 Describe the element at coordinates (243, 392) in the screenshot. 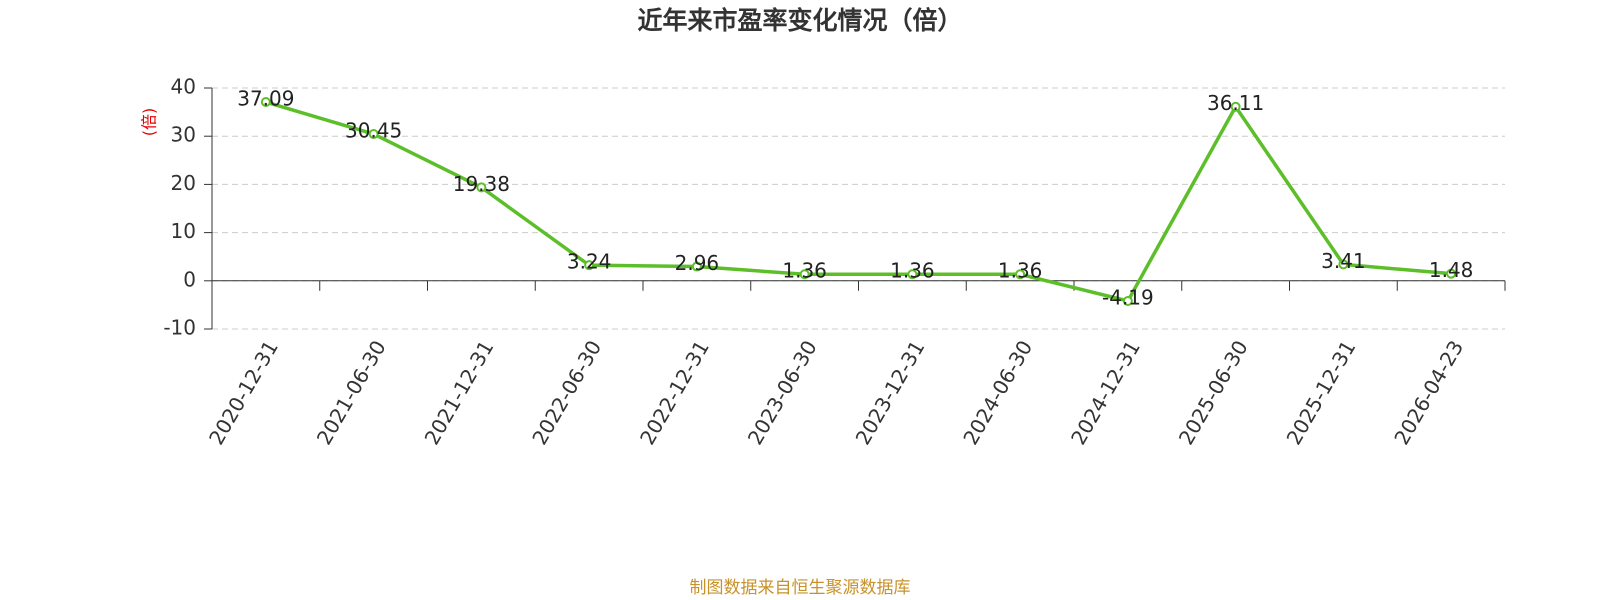

I see `x-tick-label: 2020-12-31` at that location.